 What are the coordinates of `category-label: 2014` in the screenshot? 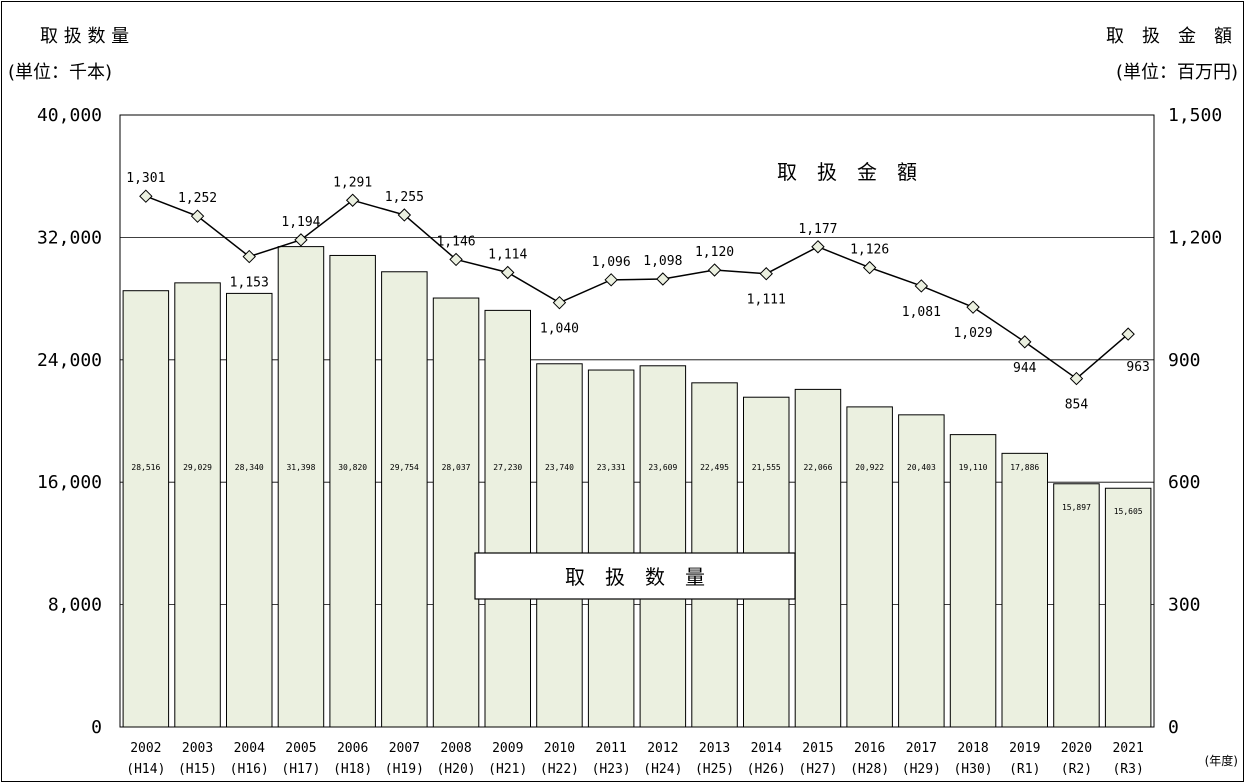 It's located at (766, 748).